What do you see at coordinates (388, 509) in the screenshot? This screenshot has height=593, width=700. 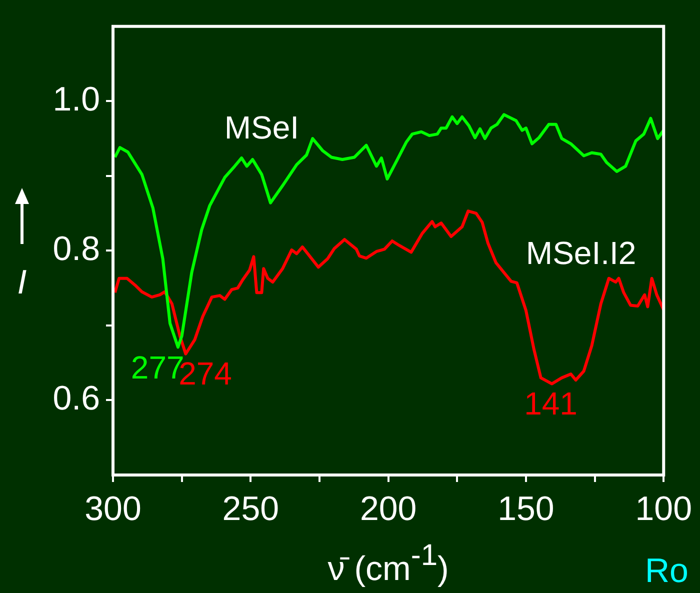 I see `x-tick-label: 200` at bounding box center [388, 509].